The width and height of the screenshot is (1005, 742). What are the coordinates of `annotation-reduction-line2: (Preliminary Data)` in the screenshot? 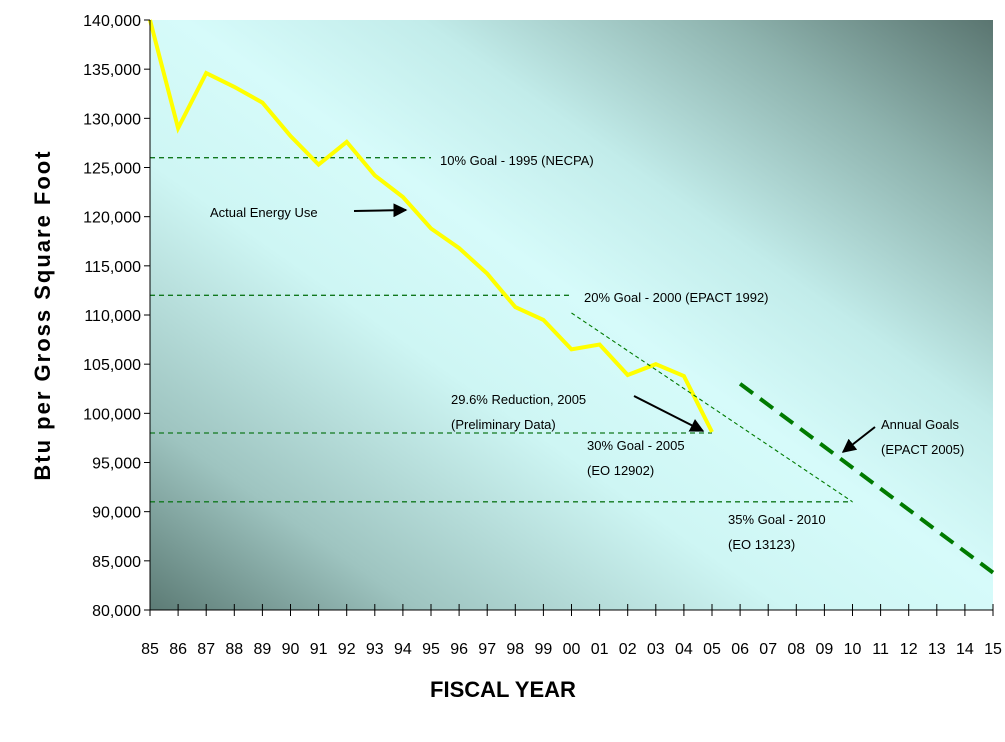 It's located at (503, 424).